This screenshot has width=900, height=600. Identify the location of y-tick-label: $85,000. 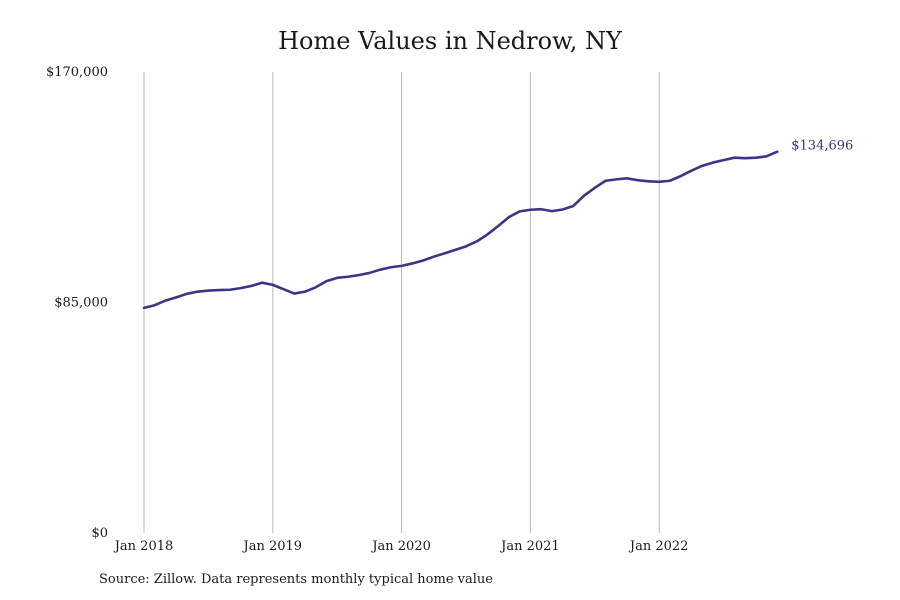
(81, 303).